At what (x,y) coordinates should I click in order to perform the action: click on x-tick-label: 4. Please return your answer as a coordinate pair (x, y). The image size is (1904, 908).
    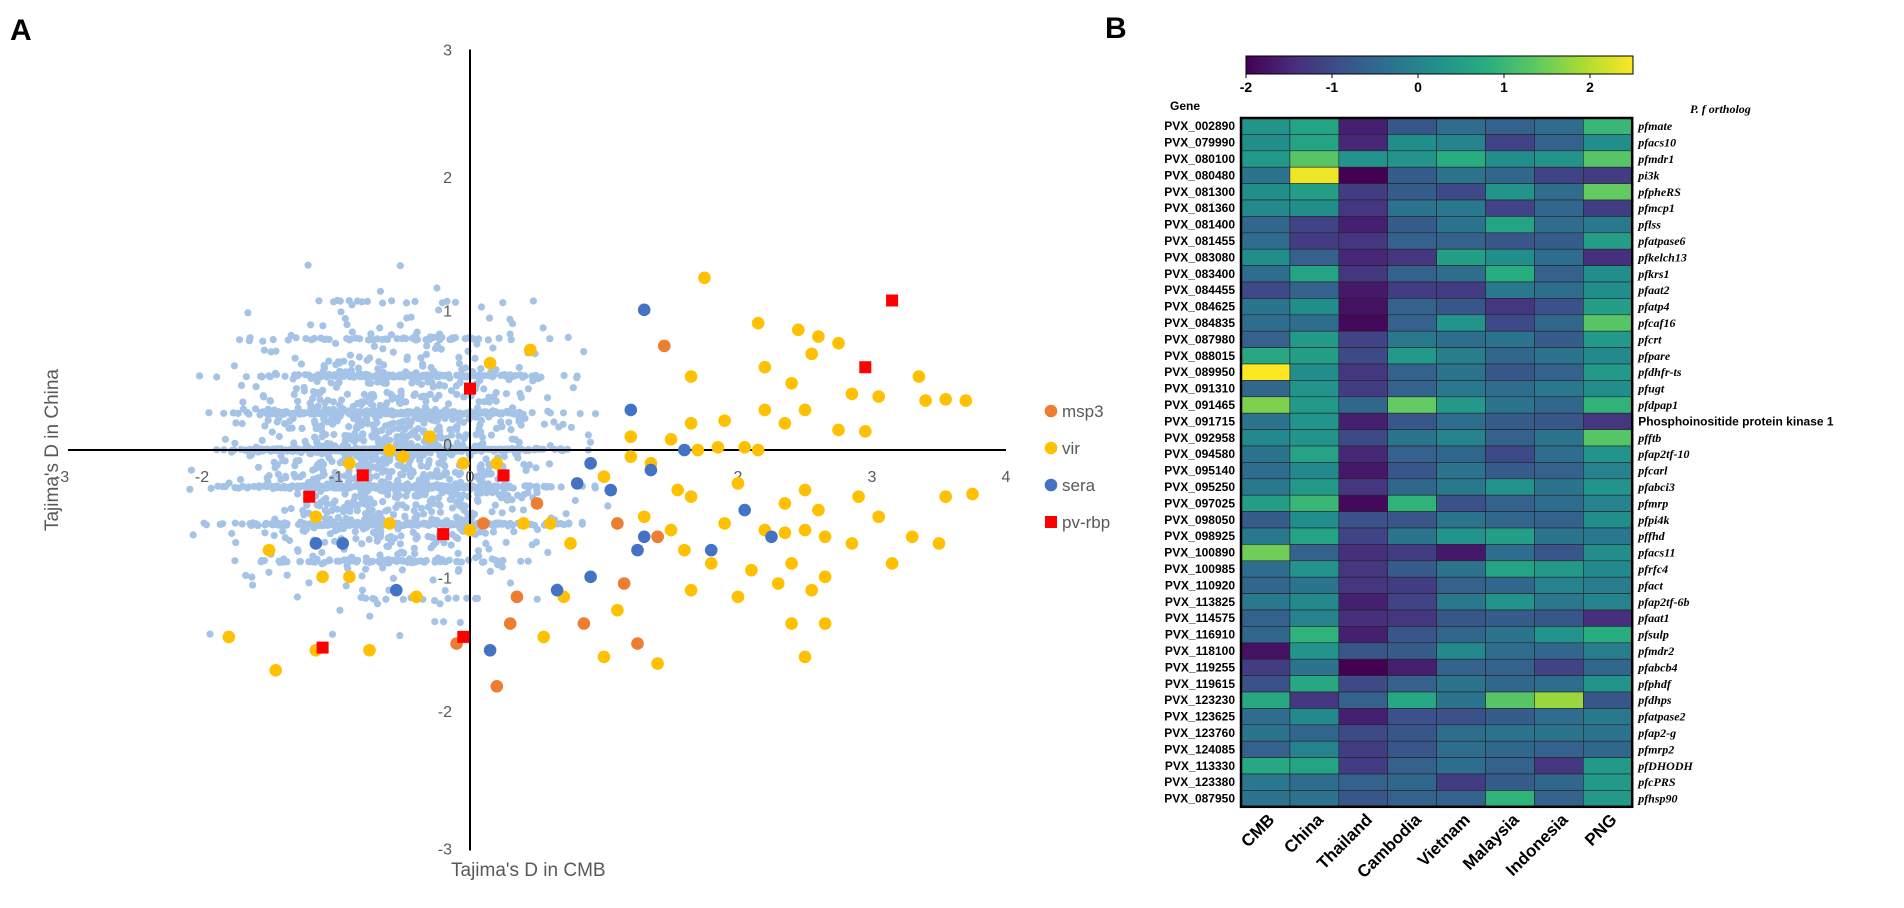
    Looking at the image, I should click on (1006, 477).